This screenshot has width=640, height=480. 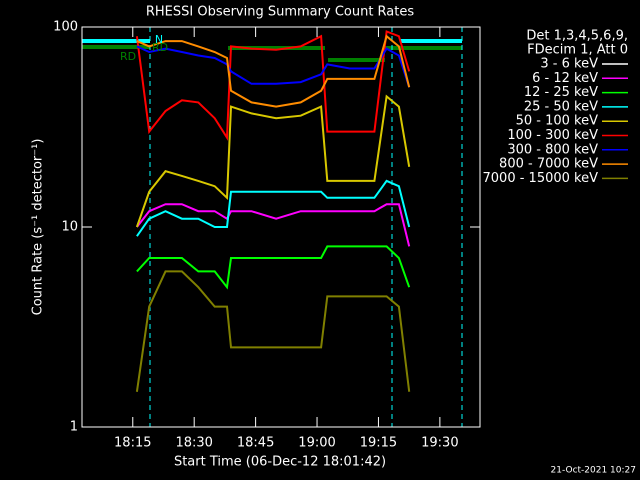 I want to click on legend-label: 6 - 12 keV, so click(x=565, y=78).